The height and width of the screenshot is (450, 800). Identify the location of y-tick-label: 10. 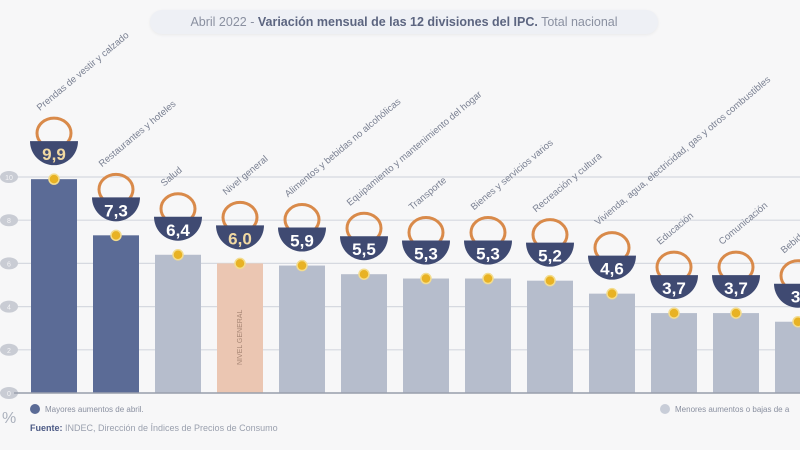
(9, 178).